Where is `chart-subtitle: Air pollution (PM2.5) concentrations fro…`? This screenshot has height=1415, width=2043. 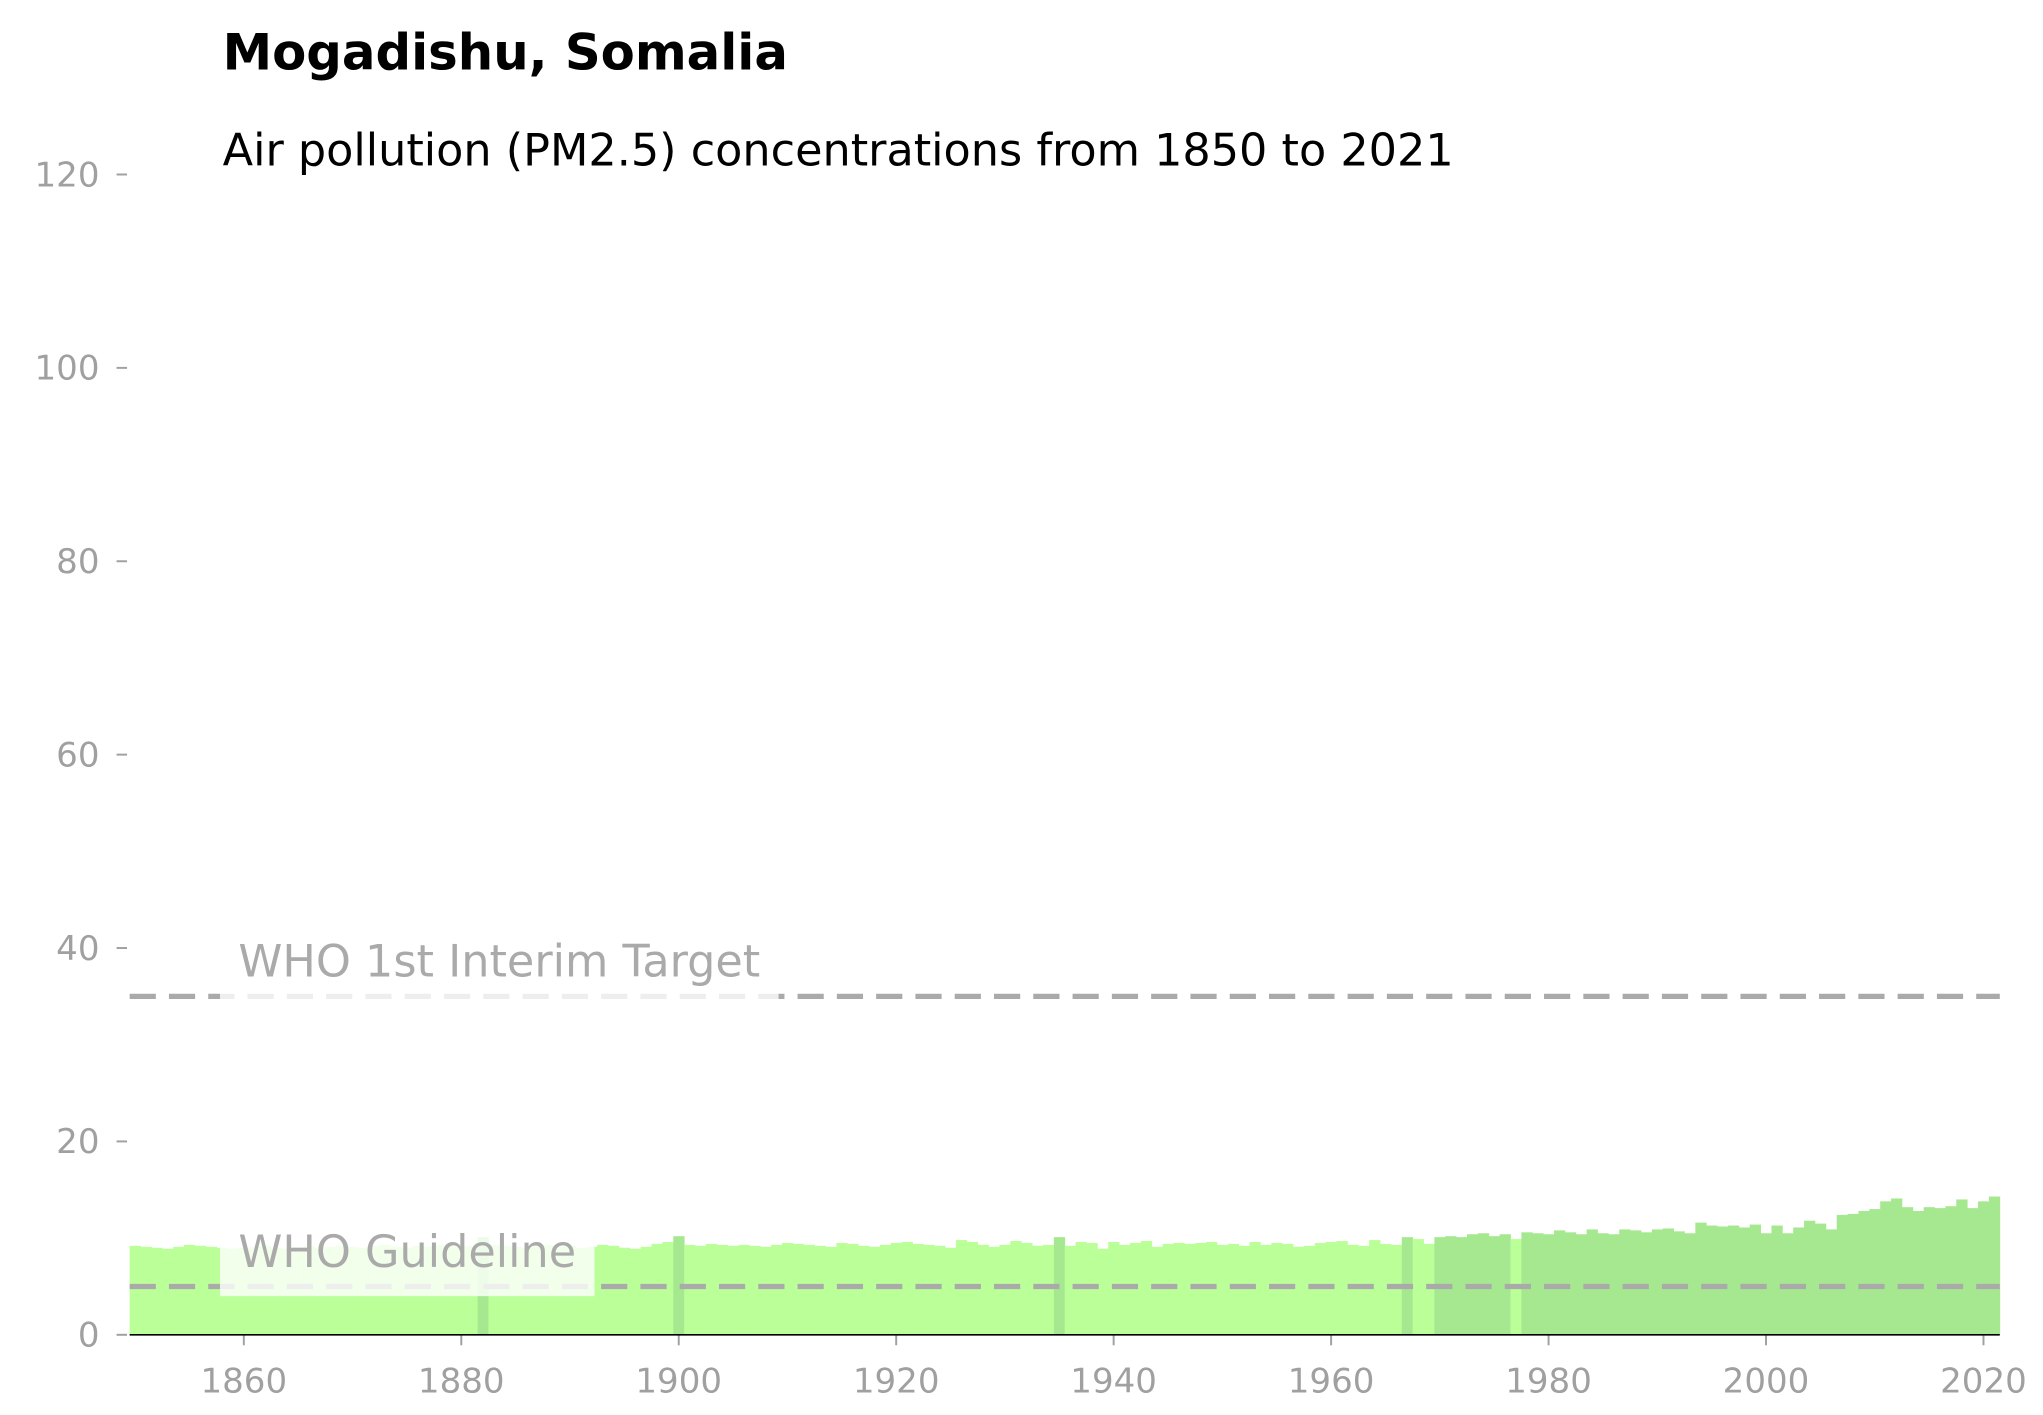 chart-subtitle: Air pollution (PM2.5) concentrations fro… is located at coordinates (838, 150).